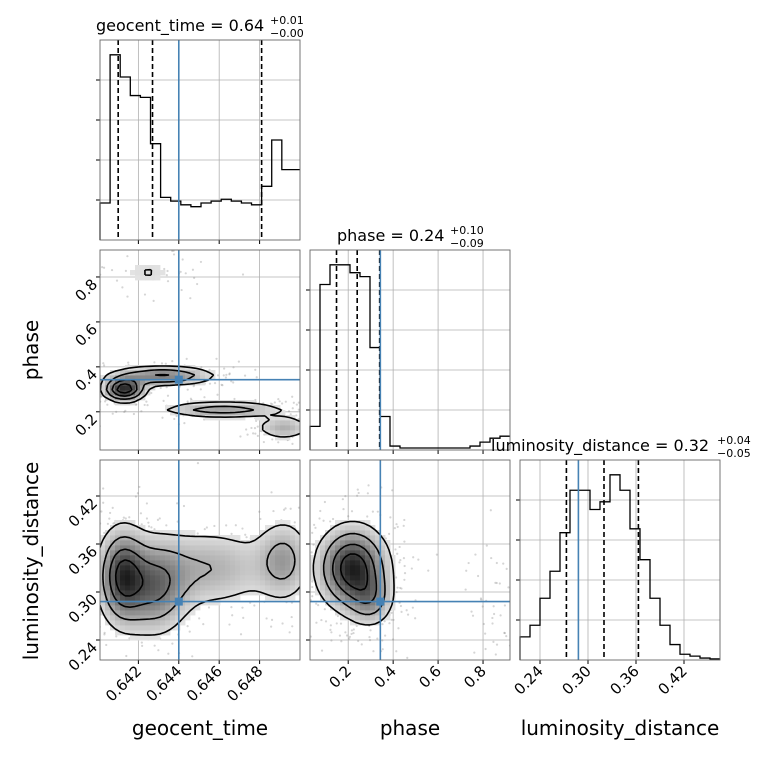  What do you see at coordinates (199, 147) in the screenshot?
I see `histogram-step-line` at bounding box center [199, 147].